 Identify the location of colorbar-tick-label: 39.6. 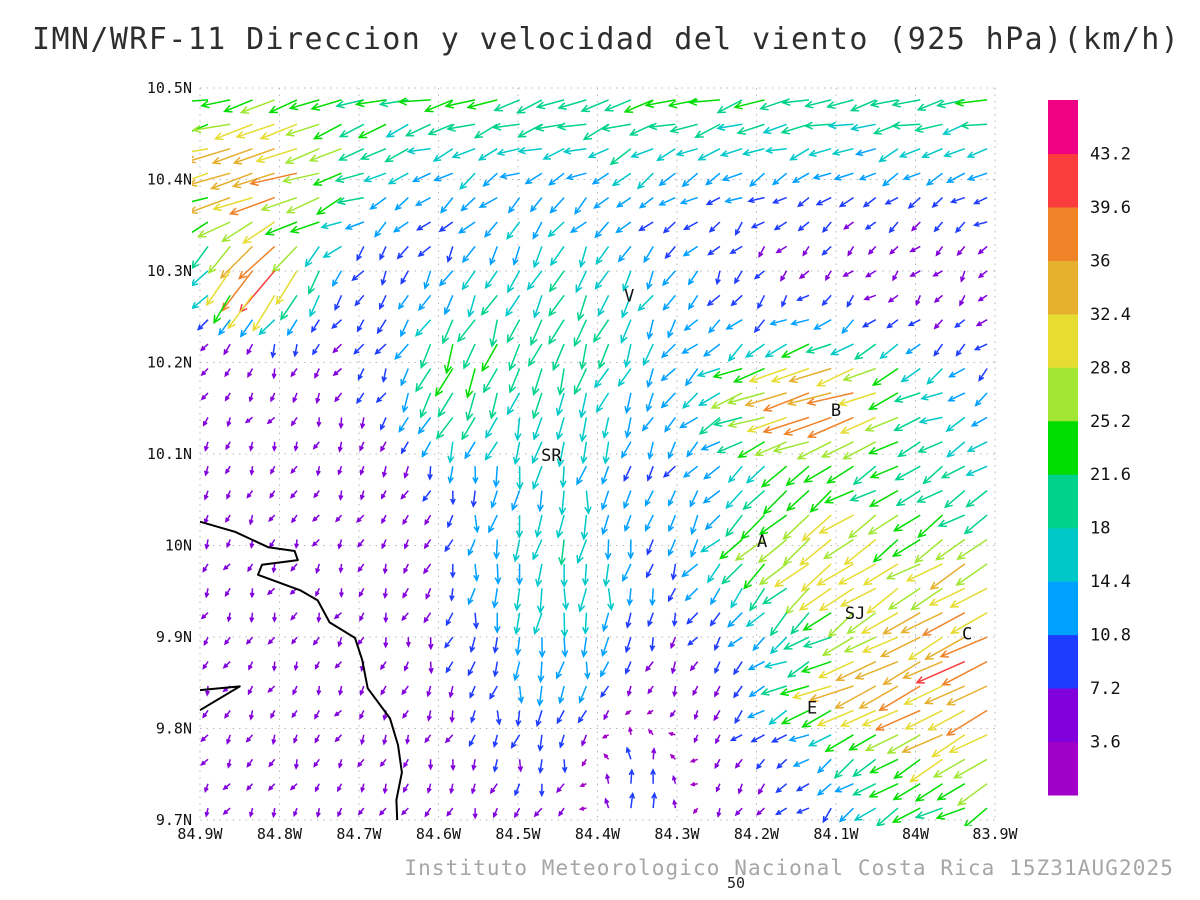
(1110, 208).